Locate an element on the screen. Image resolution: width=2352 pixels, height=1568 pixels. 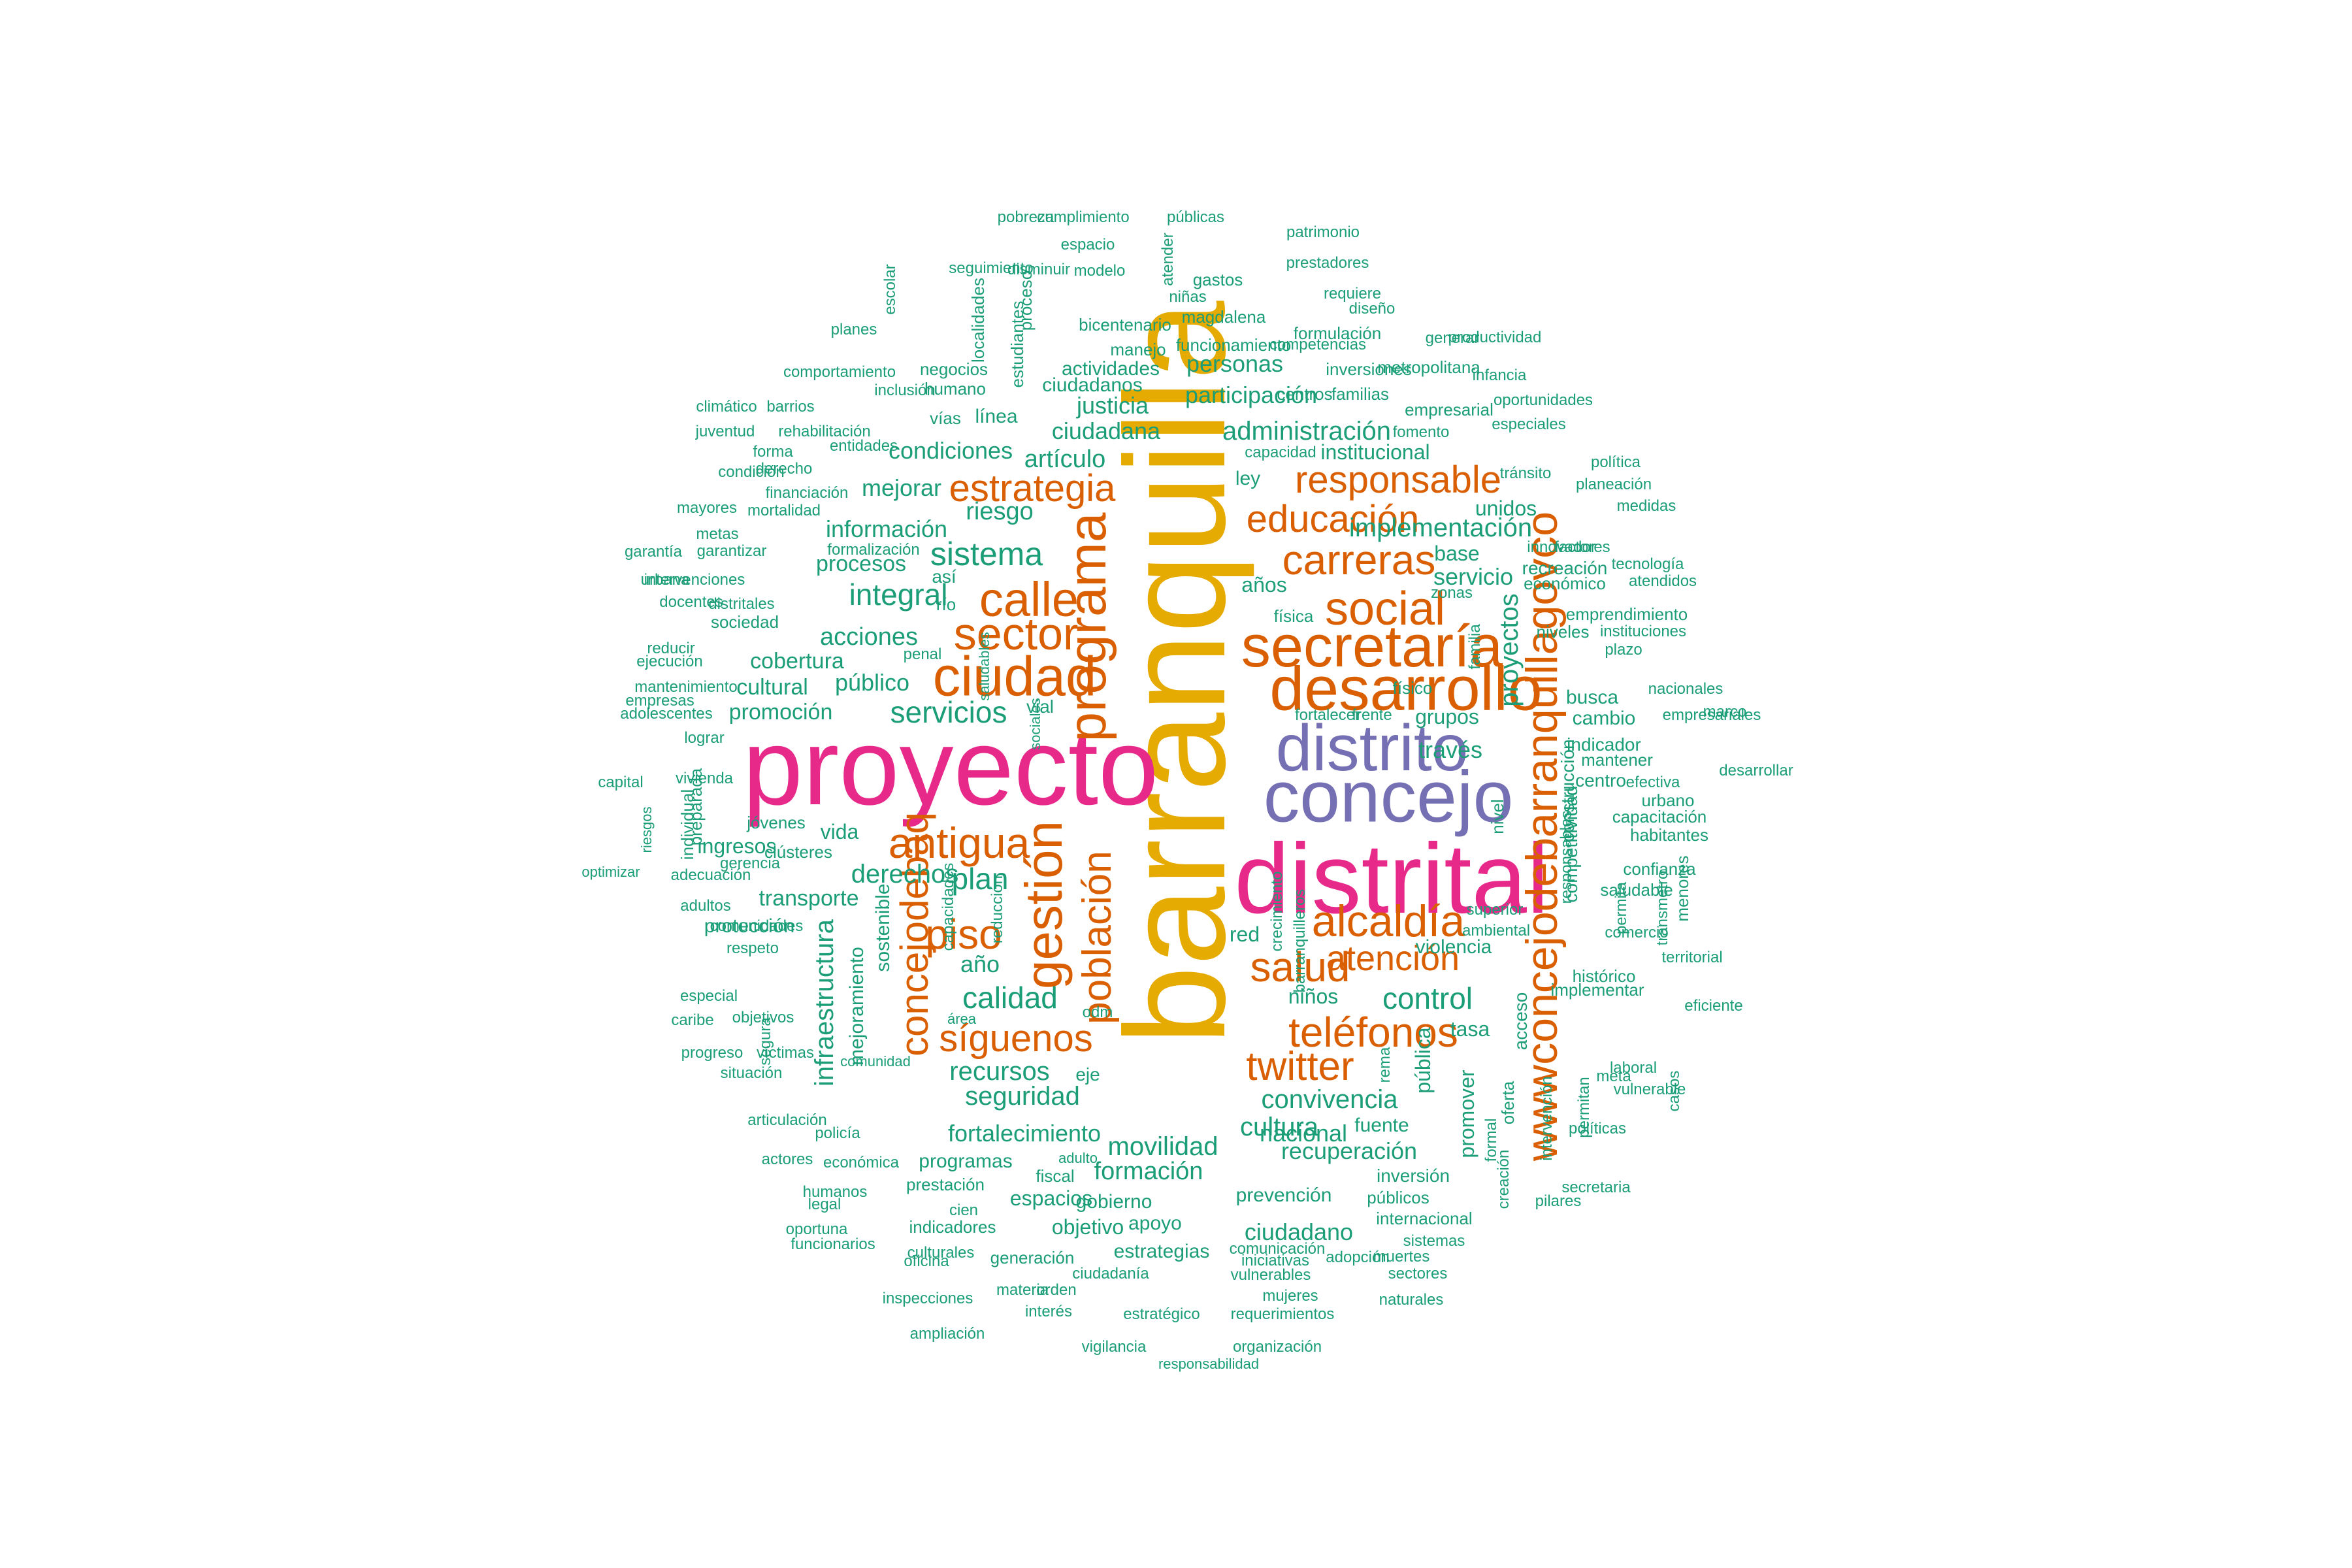
word-personas: personas is located at coordinates (1235, 363).